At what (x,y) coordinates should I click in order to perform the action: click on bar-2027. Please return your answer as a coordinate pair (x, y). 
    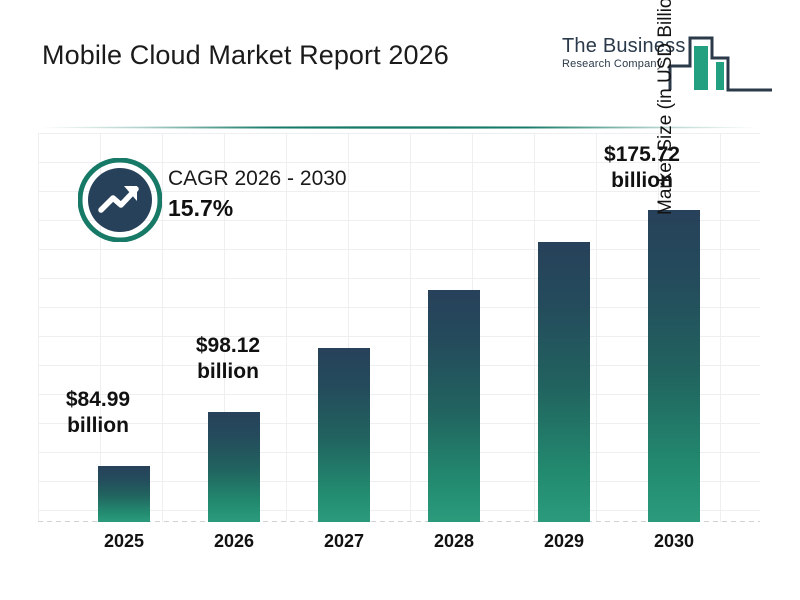
    Looking at the image, I should click on (344, 435).